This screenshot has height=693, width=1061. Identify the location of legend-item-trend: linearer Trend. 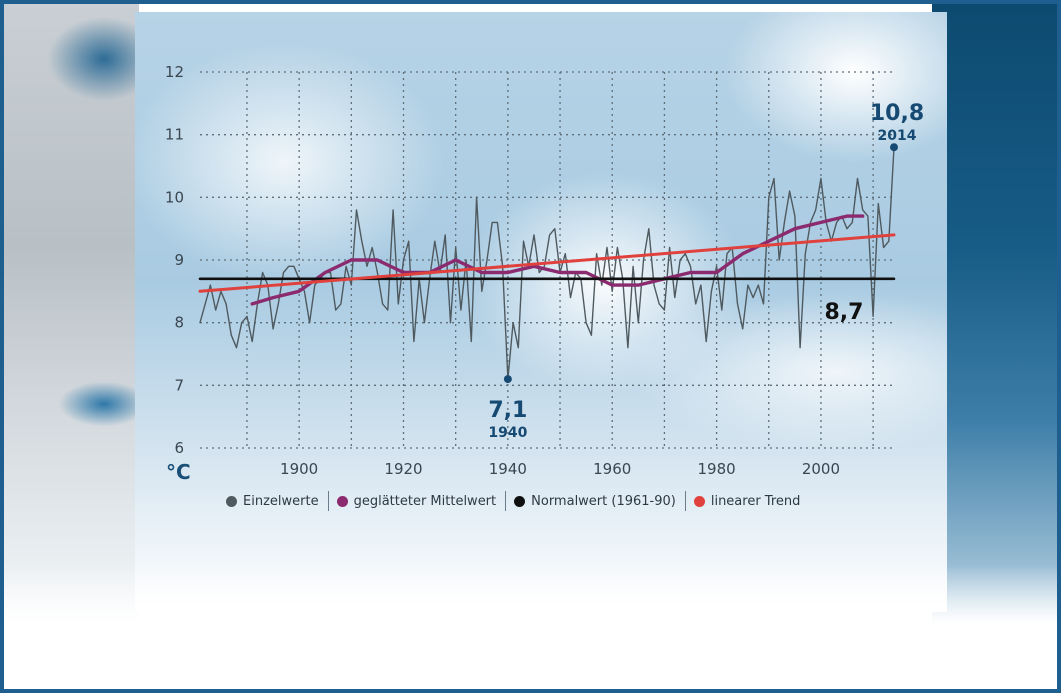
(747, 501).